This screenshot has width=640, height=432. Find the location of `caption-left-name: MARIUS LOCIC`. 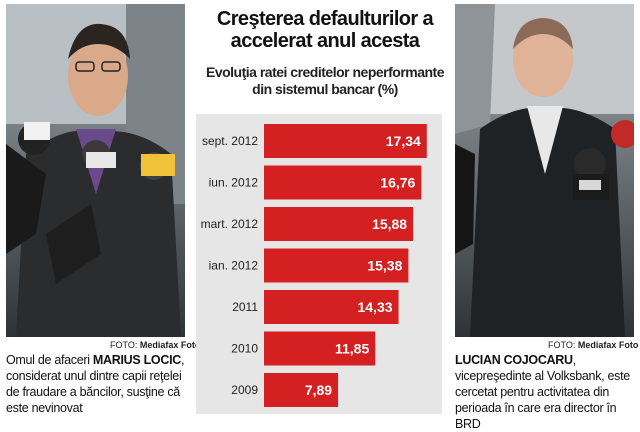

caption-left-name: MARIUS LOCIC is located at coordinates (136, 360).